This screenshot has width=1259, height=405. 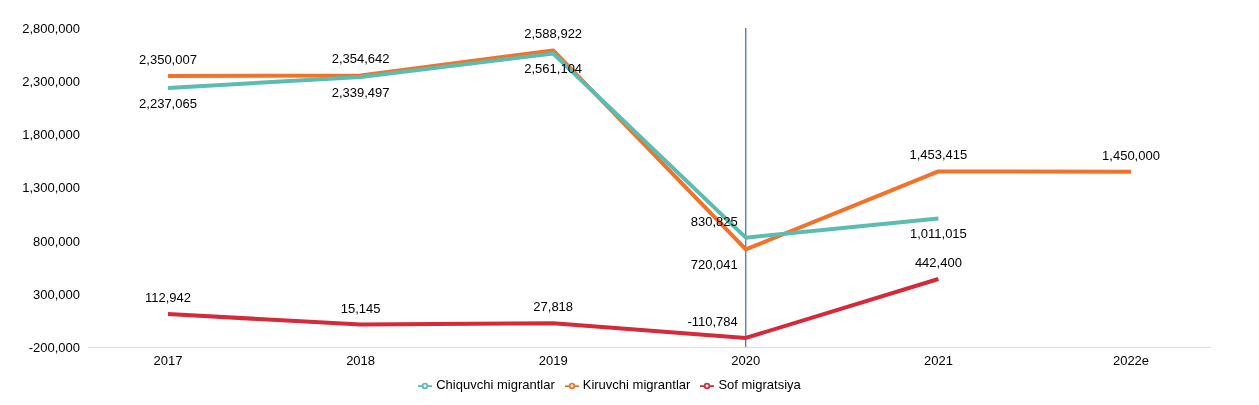 What do you see at coordinates (938, 263) in the screenshot?
I see `data-label: 442,400` at bounding box center [938, 263].